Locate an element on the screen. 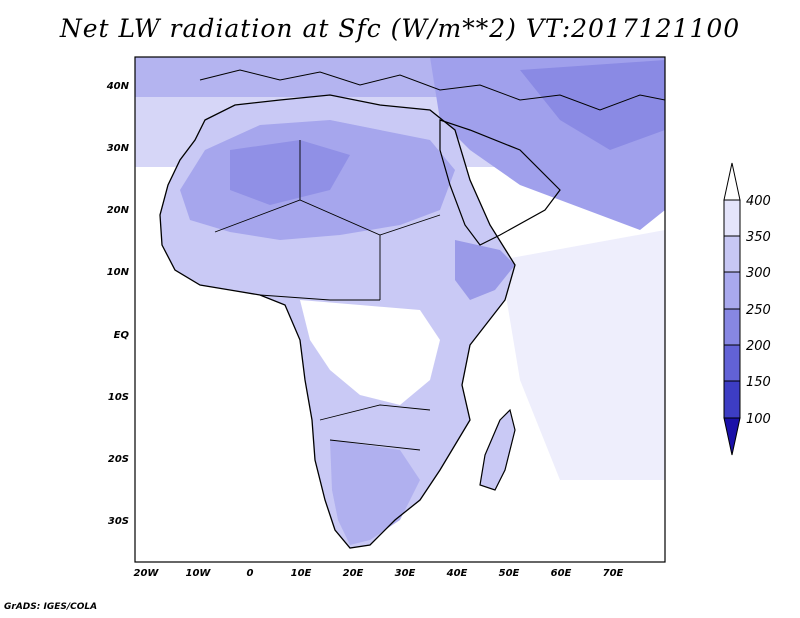 This screenshot has height=618, width=800. lon-tick-label: 10E is located at coordinates (301, 573).